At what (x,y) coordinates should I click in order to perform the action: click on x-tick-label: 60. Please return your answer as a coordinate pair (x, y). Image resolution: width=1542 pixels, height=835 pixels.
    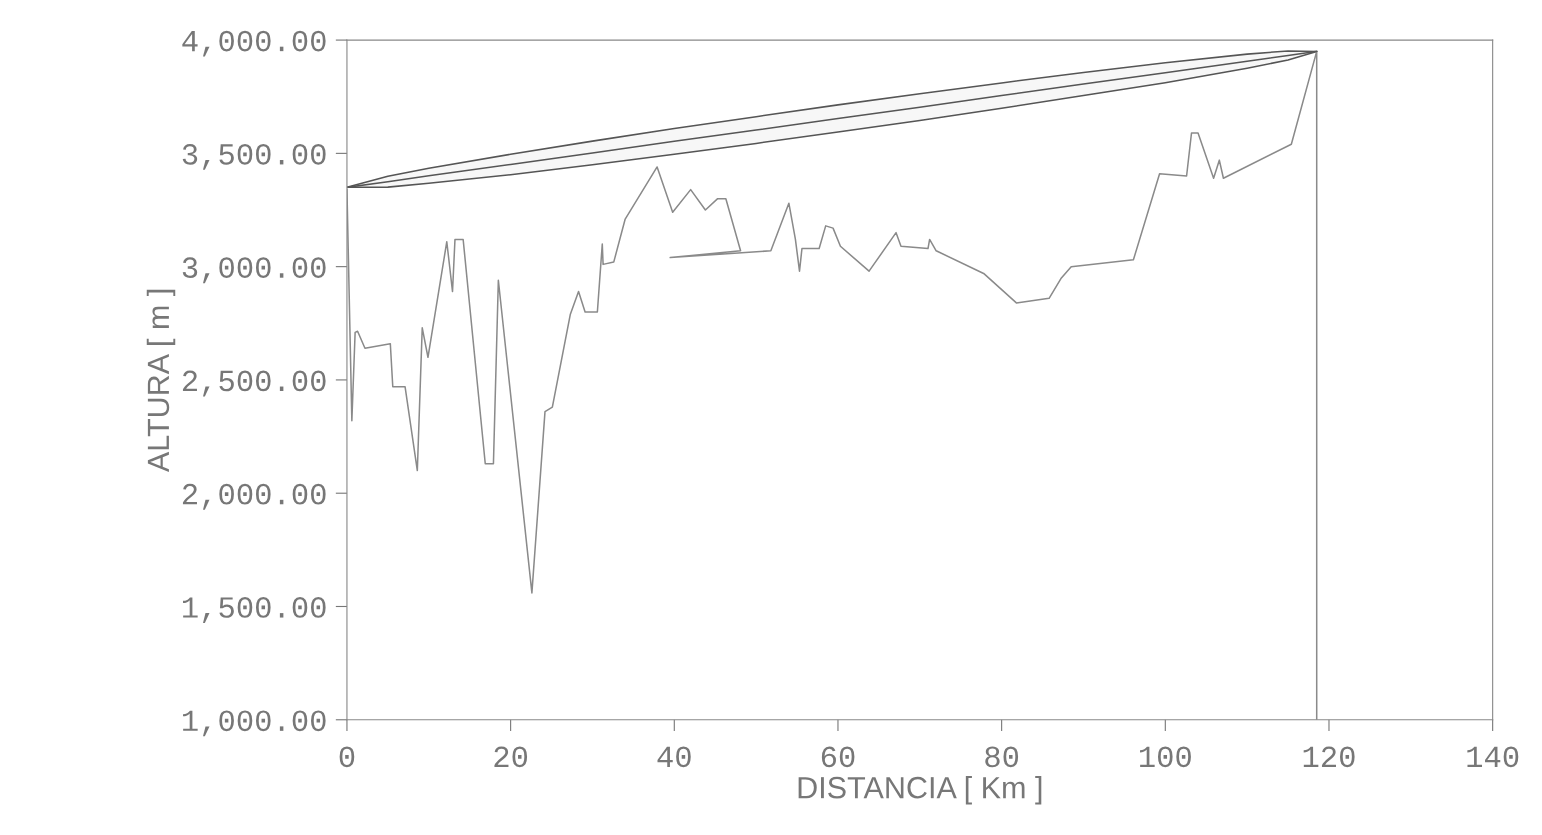
    Looking at the image, I should click on (838, 757).